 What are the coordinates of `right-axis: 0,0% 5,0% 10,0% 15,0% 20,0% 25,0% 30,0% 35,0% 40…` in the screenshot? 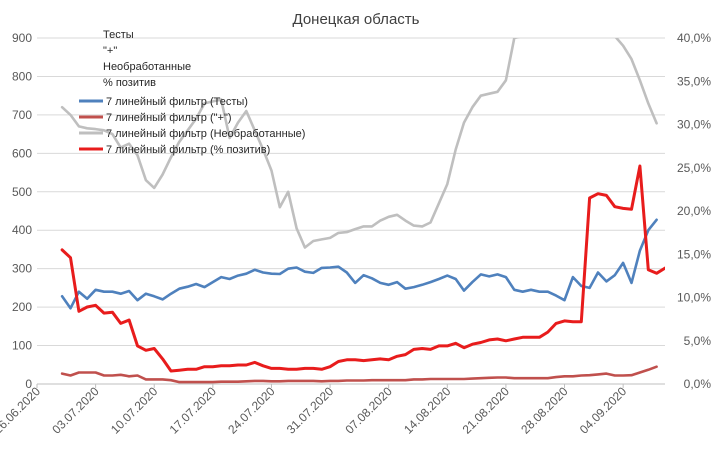 It's located at (694, 211).